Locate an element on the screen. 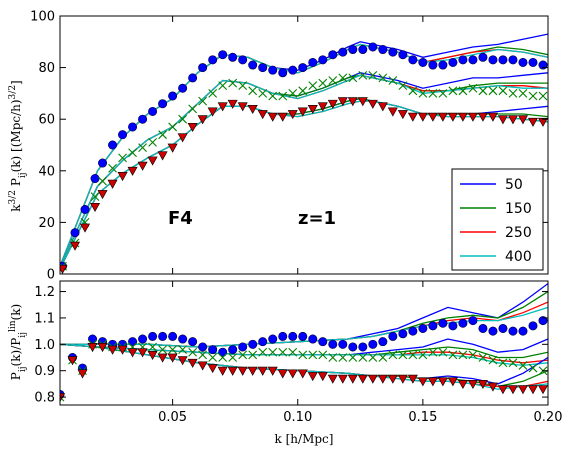 Image resolution: width=572 pixels, height=453 pixels. bottom-ylabel: Pij(k)/Pijlin(k) is located at coordinates (18, 342).